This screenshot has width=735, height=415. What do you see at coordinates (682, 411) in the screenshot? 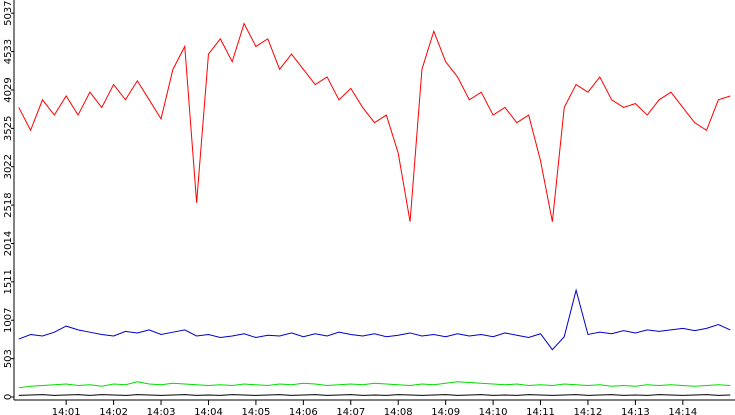
I see `x-tick-label: 14:14` at bounding box center [682, 411].